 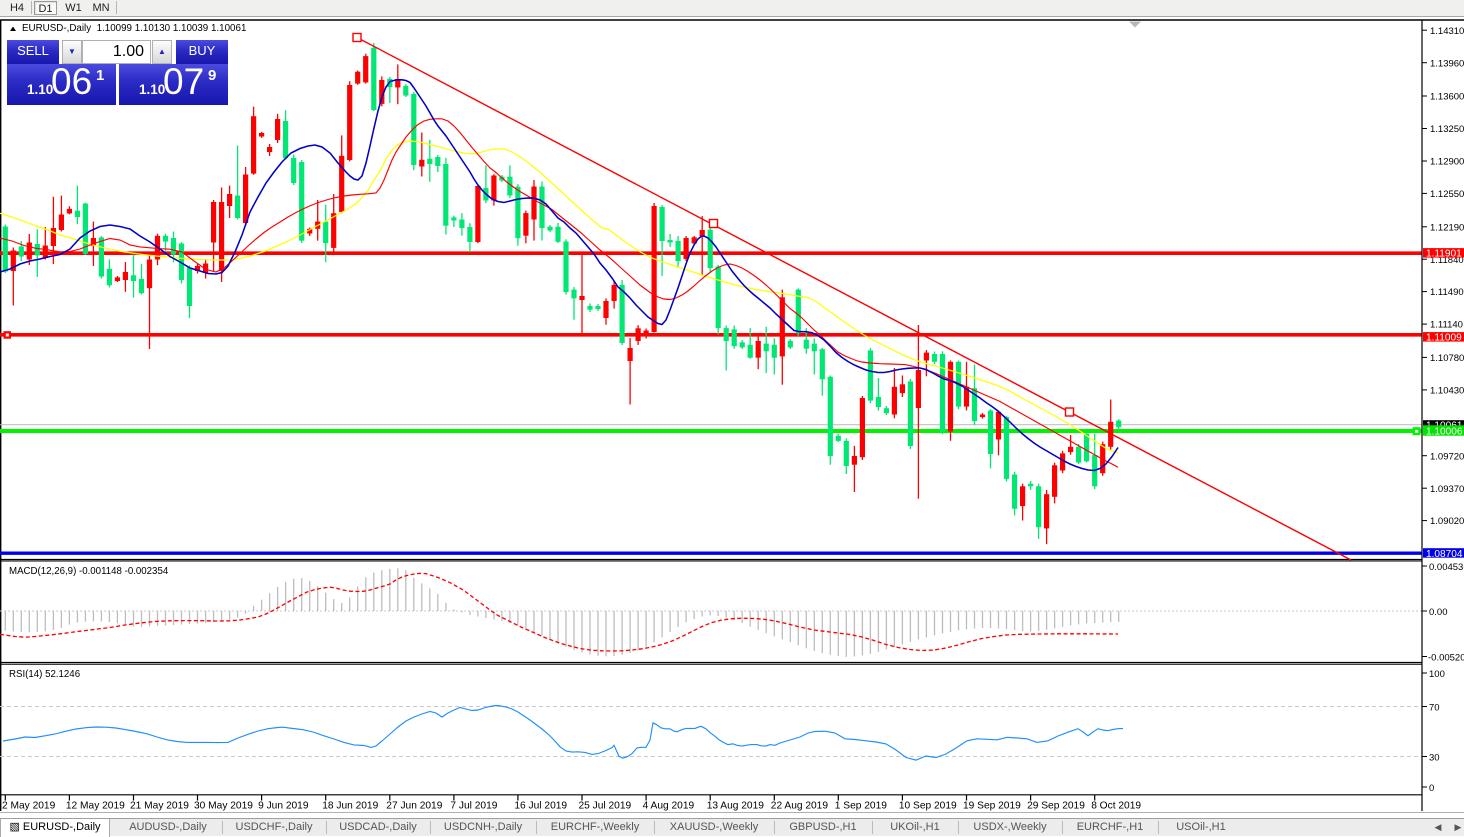 I want to click on svg-text: 1.10006, so click(x=1444, y=431).